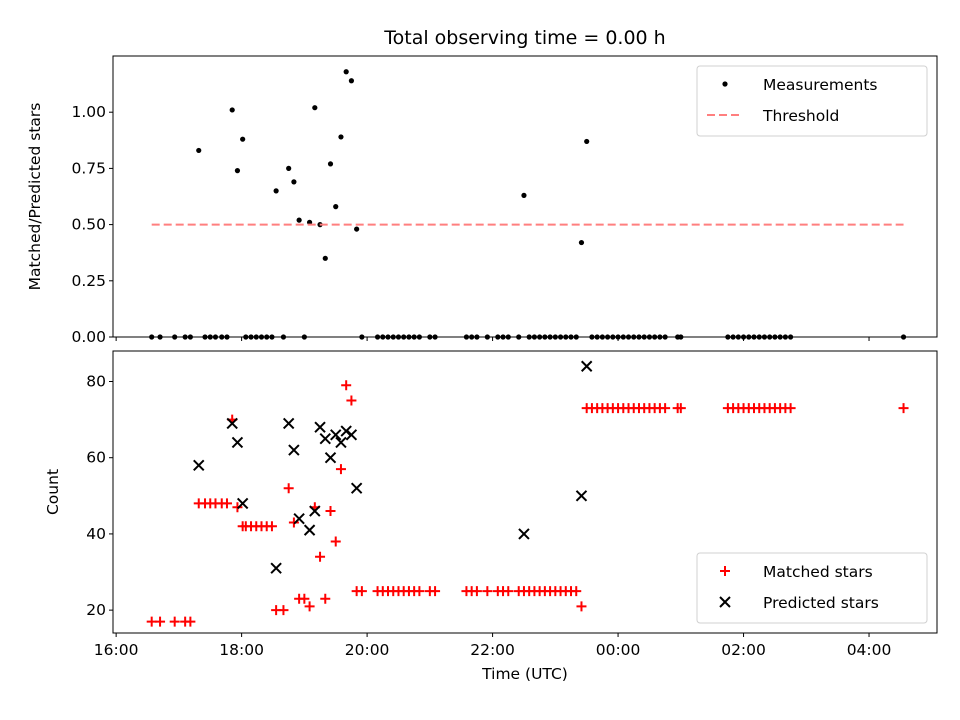  What do you see at coordinates (743, 650) in the screenshot?
I see `x-tick-label: 02:00` at bounding box center [743, 650].